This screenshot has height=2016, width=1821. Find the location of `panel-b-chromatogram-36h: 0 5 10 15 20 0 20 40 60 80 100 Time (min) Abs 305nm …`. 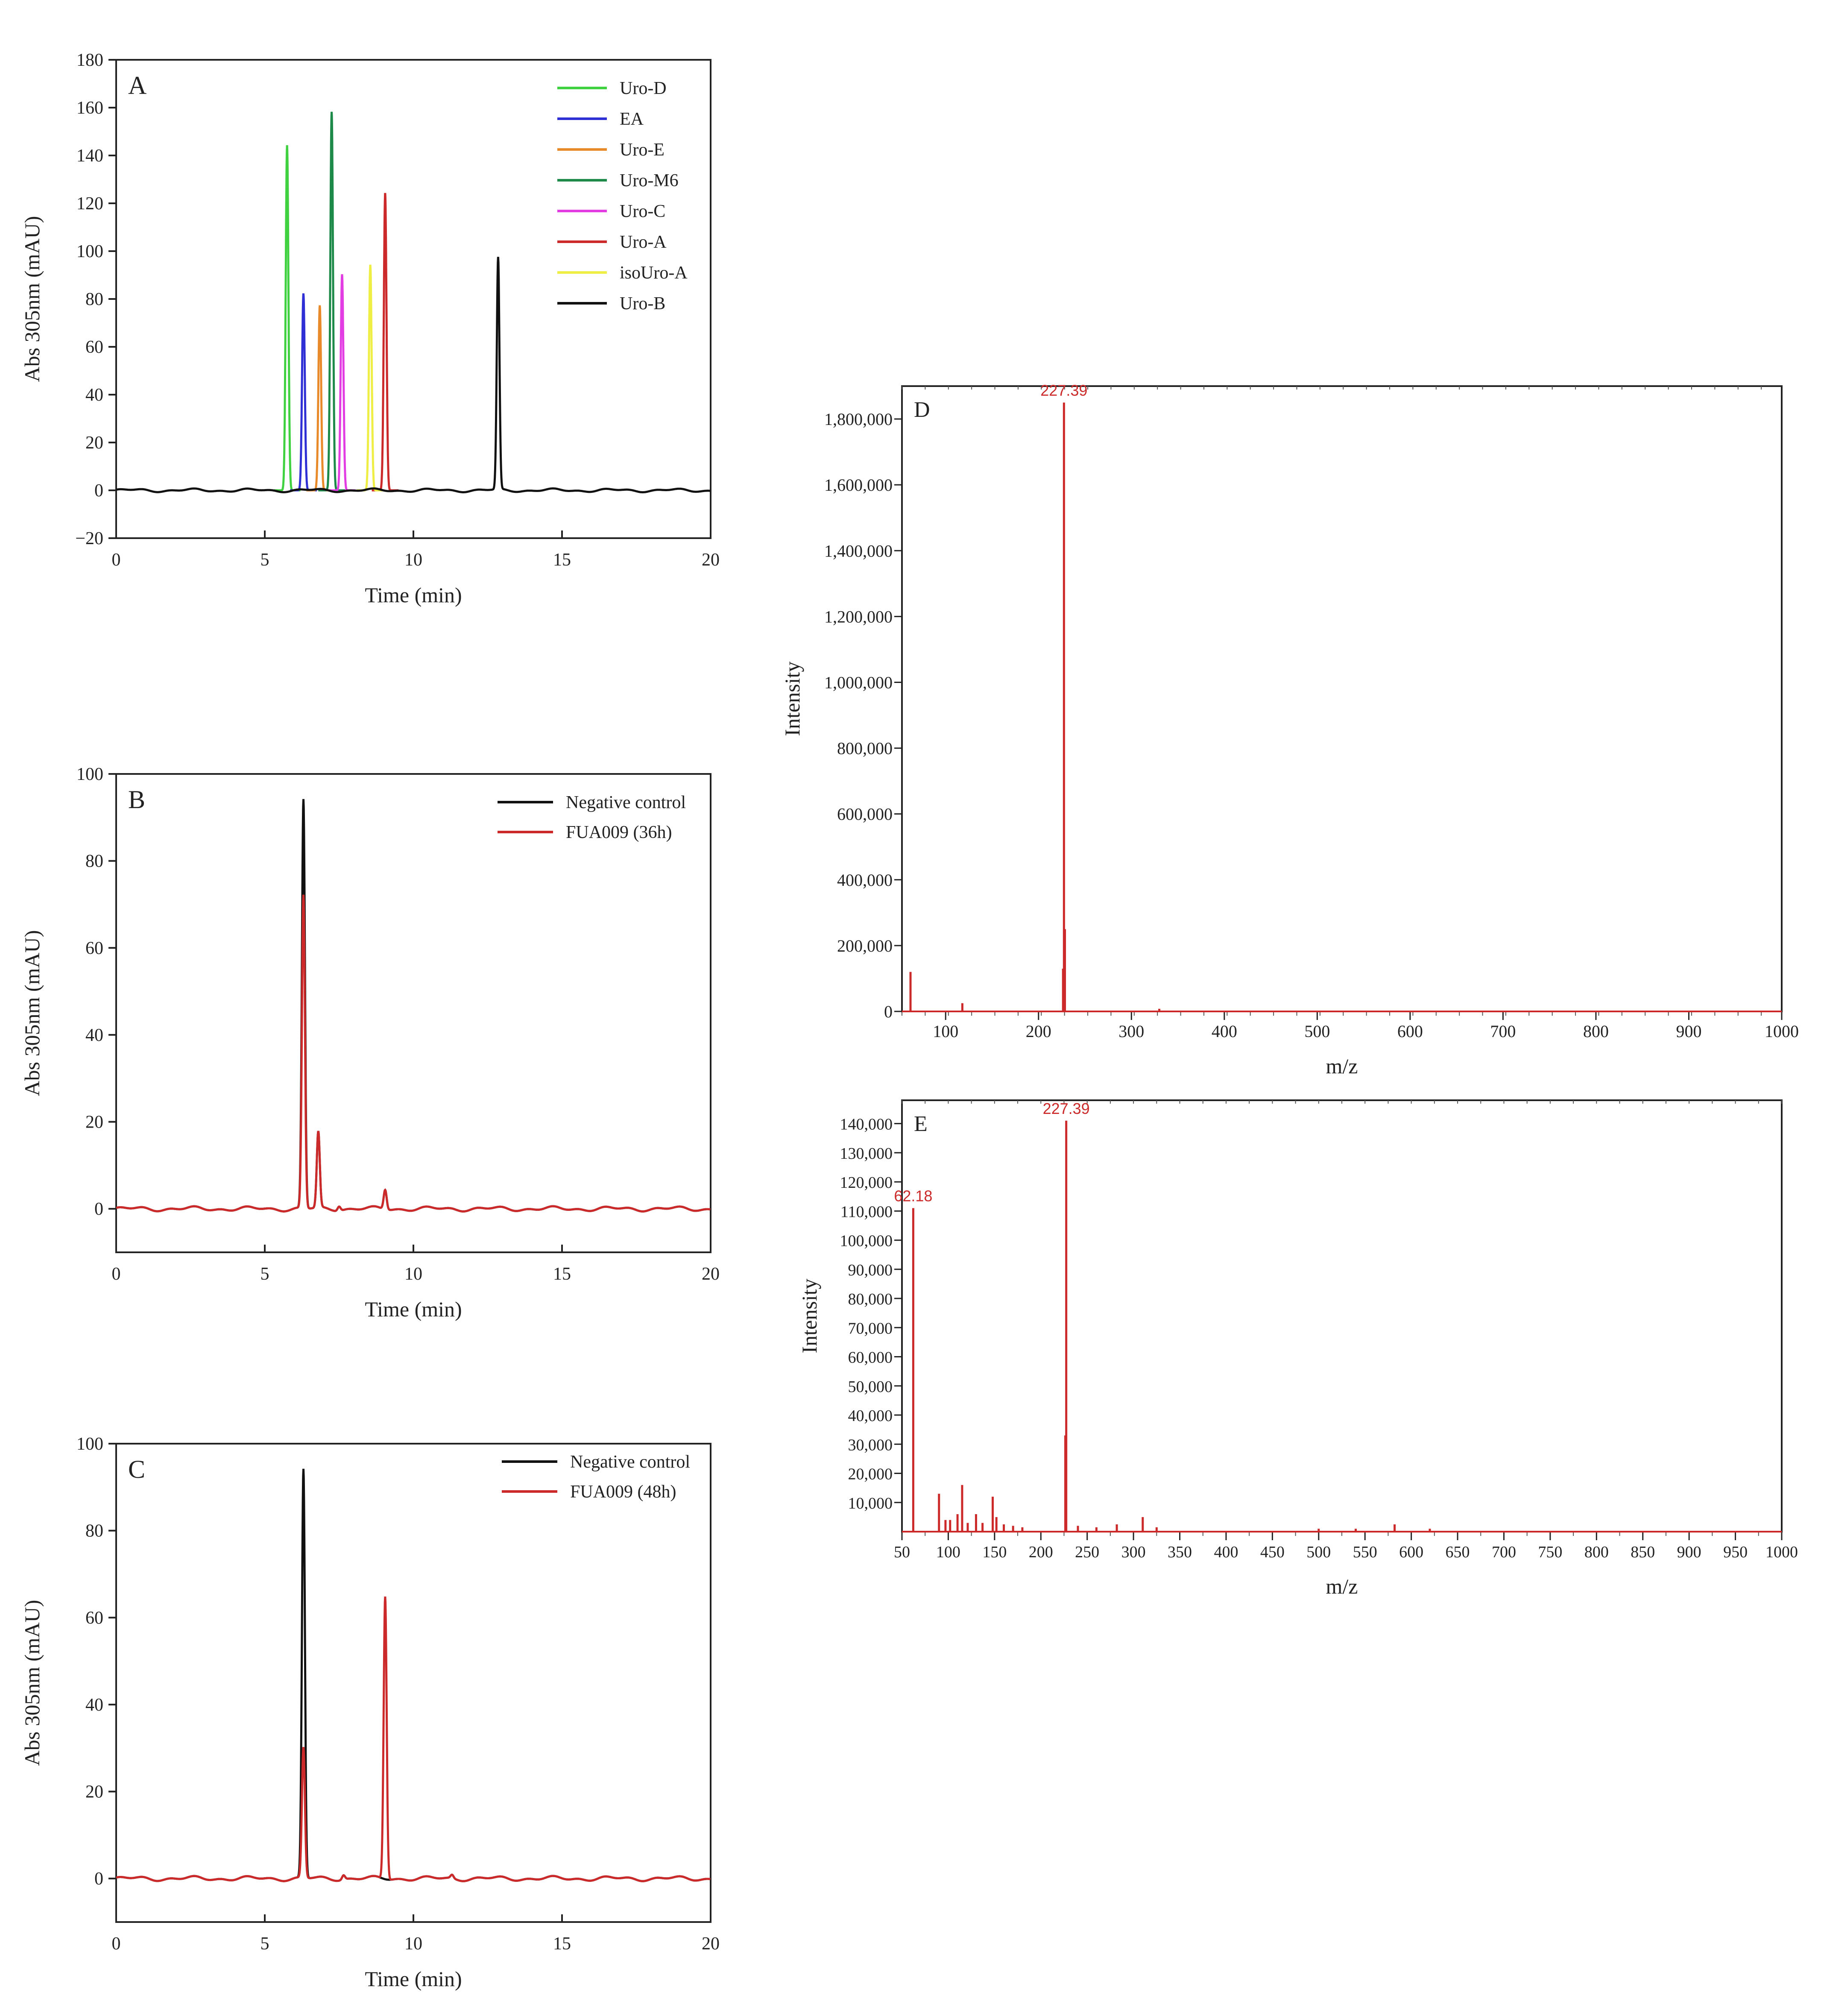

panel-b-chromatogram-36h: 0 5 10 15 20 0 20 40 60 80 100 Time (min) Abs 305nm … is located at coordinates (370, 1043).